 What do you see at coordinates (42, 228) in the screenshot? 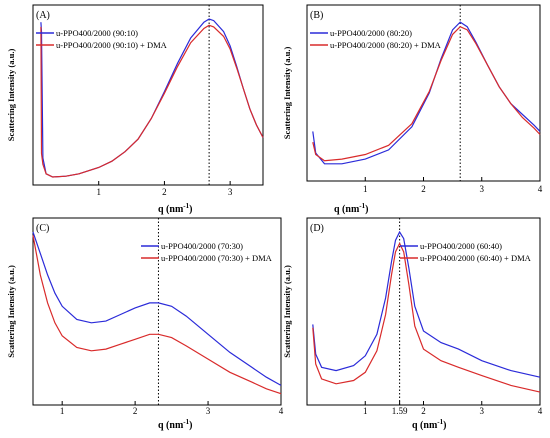
I see `panel-label: (C)` at bounding box center [42, 228].